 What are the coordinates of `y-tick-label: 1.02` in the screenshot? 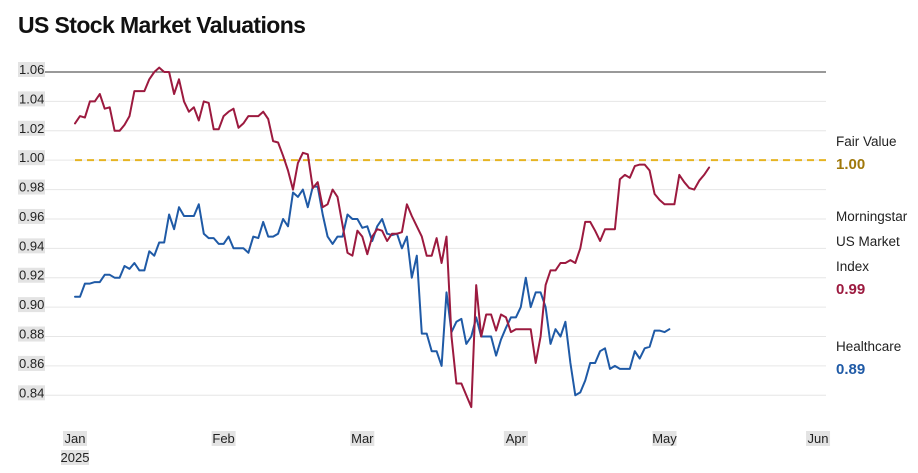 It's located at (31, 128).